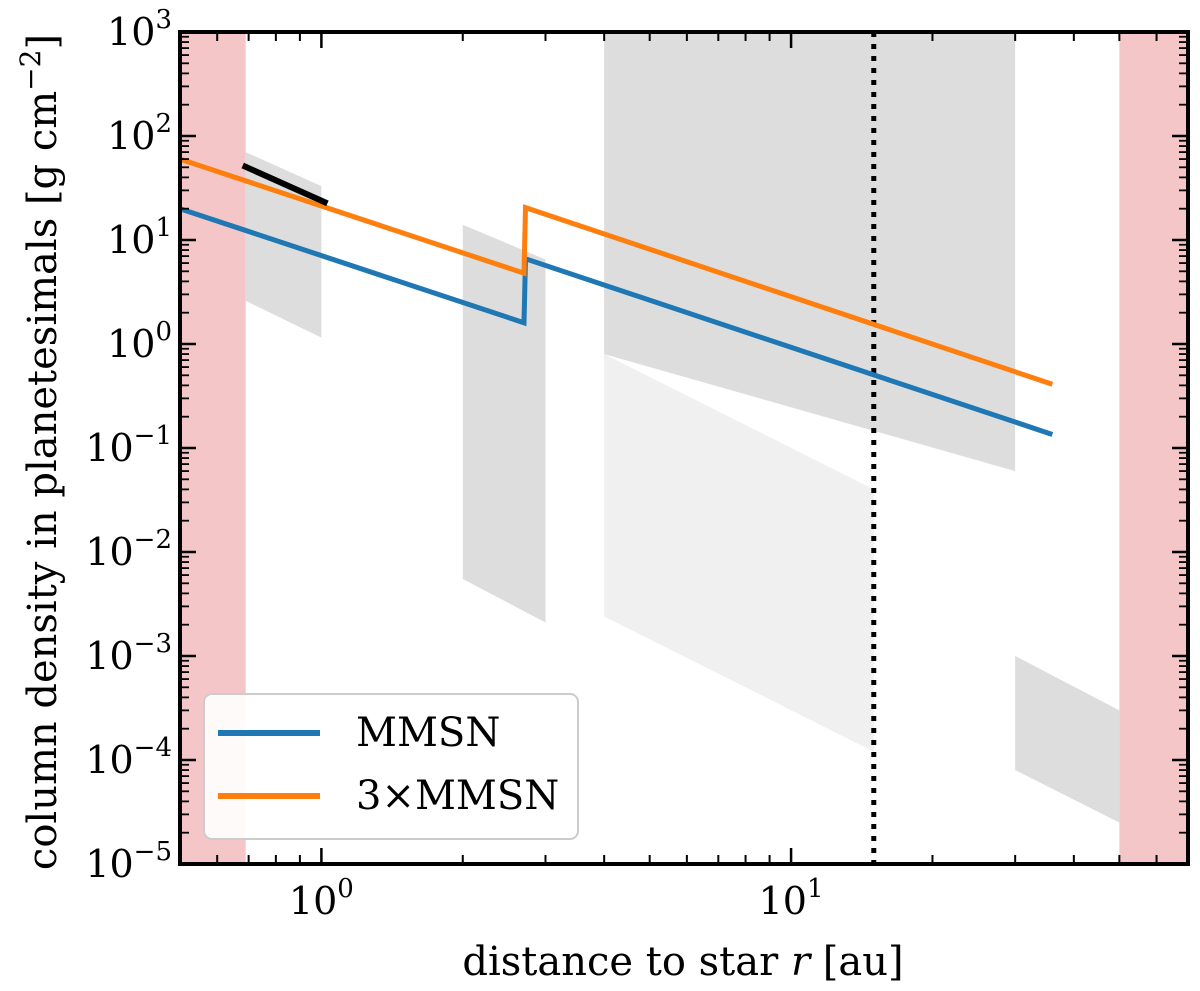  I want to click on y-tick-base-3: 10, so click(131, 344).